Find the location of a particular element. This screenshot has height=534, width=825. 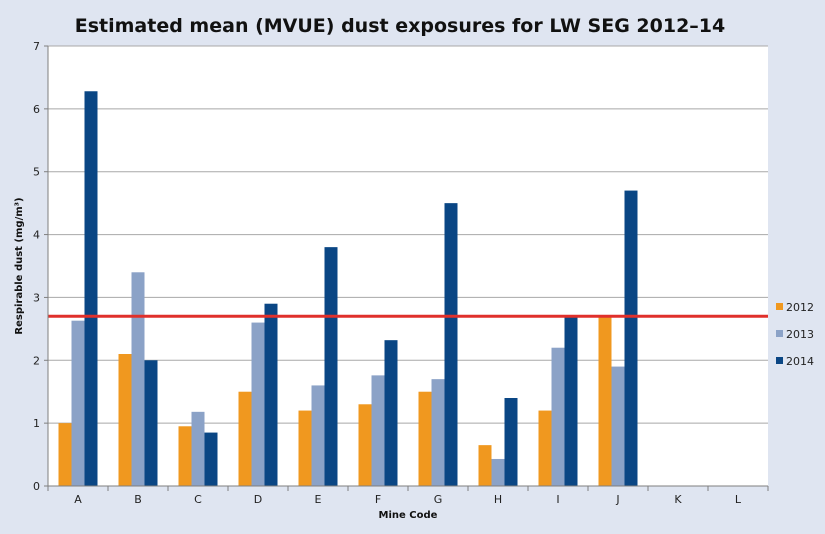

bar-2012-F is located at coordinates (365, 445).